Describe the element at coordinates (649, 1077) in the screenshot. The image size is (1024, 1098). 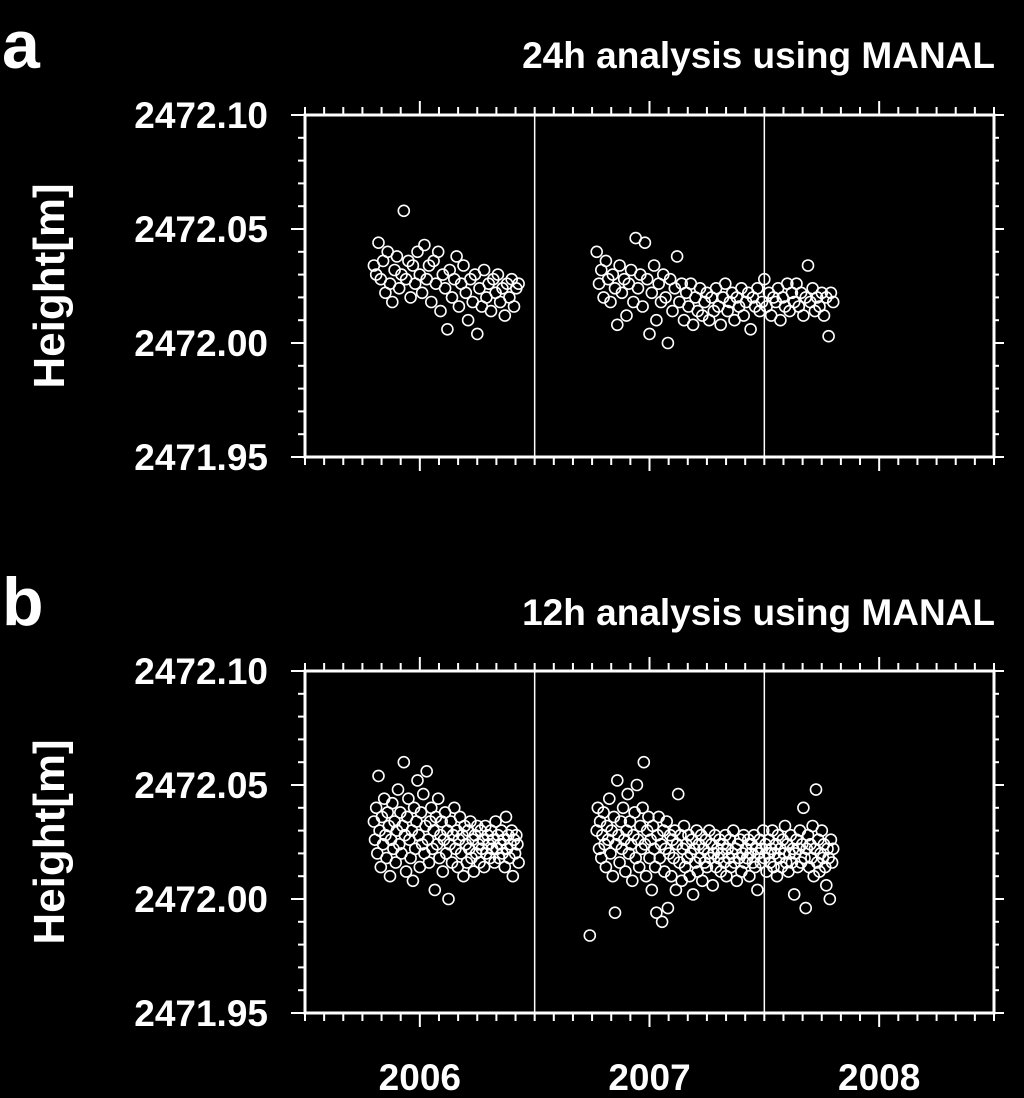
I see `x-tick-label: 2007` at that location.